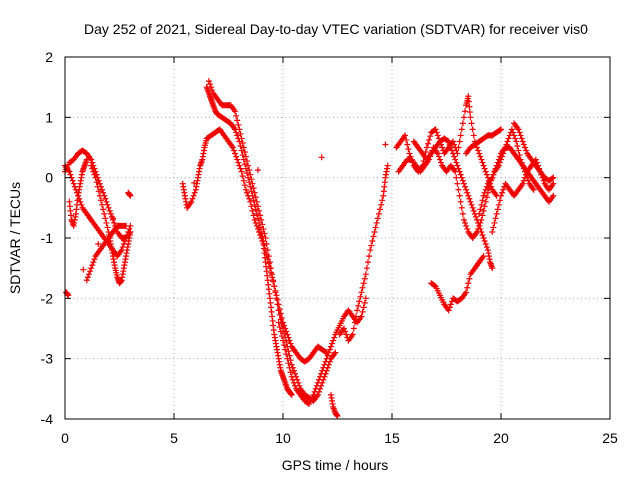 The height and width of the screenshot is (480, 640). I want to click on y-tick-label: -1, so click(47, 238).